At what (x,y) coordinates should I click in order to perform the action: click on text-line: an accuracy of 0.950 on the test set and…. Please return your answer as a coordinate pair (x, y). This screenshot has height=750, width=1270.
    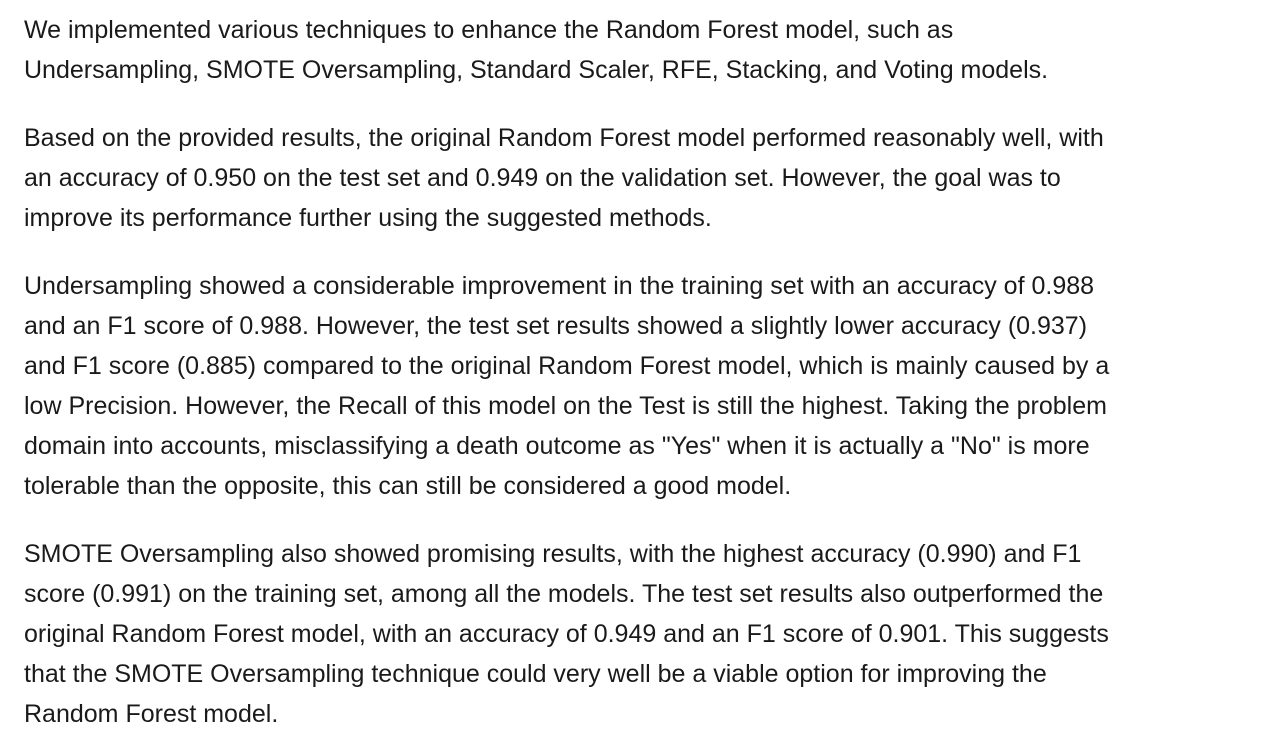
    Looking at the image, I should click on (542, 178).